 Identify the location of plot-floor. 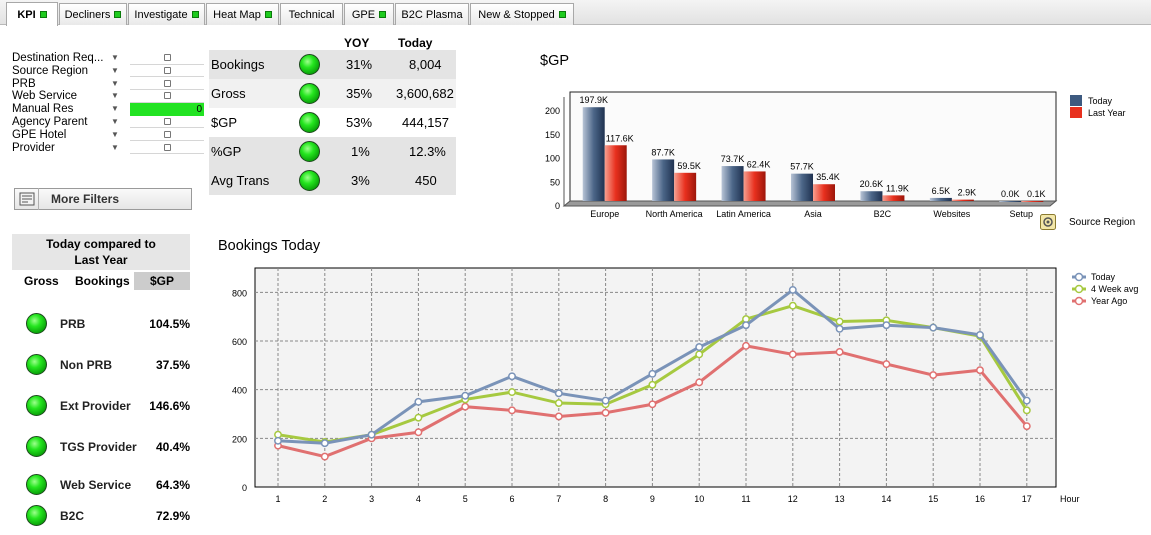
(810, 203).